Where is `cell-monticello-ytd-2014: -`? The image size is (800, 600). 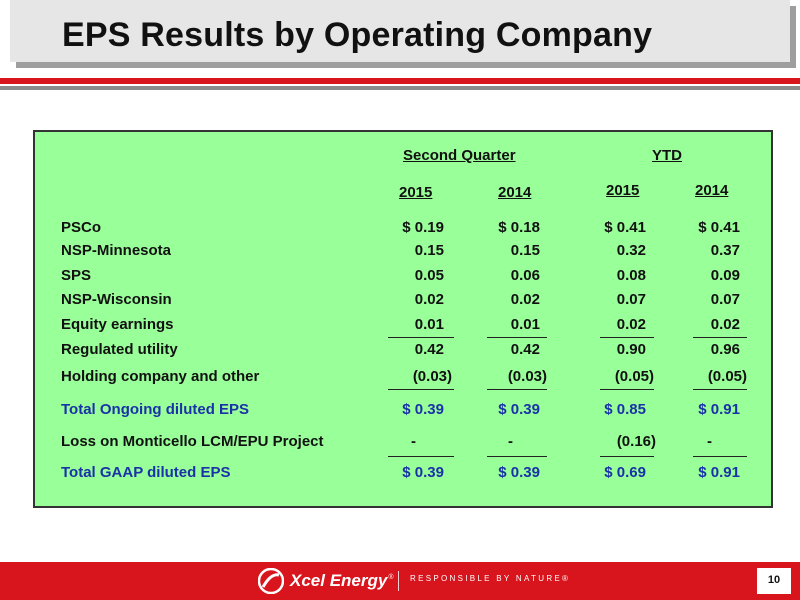 cell-monticello-ytd-2014: - is located at coordinates (709, 441).